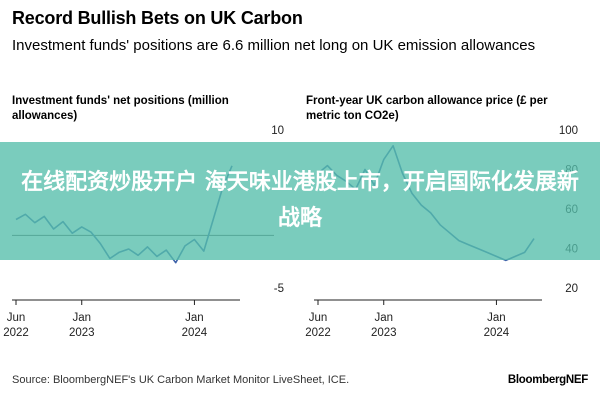  Describe the element at coordinates (16, 318) in the screenshot. I see `x-tick-label-0-0-0: Jun` at that location.